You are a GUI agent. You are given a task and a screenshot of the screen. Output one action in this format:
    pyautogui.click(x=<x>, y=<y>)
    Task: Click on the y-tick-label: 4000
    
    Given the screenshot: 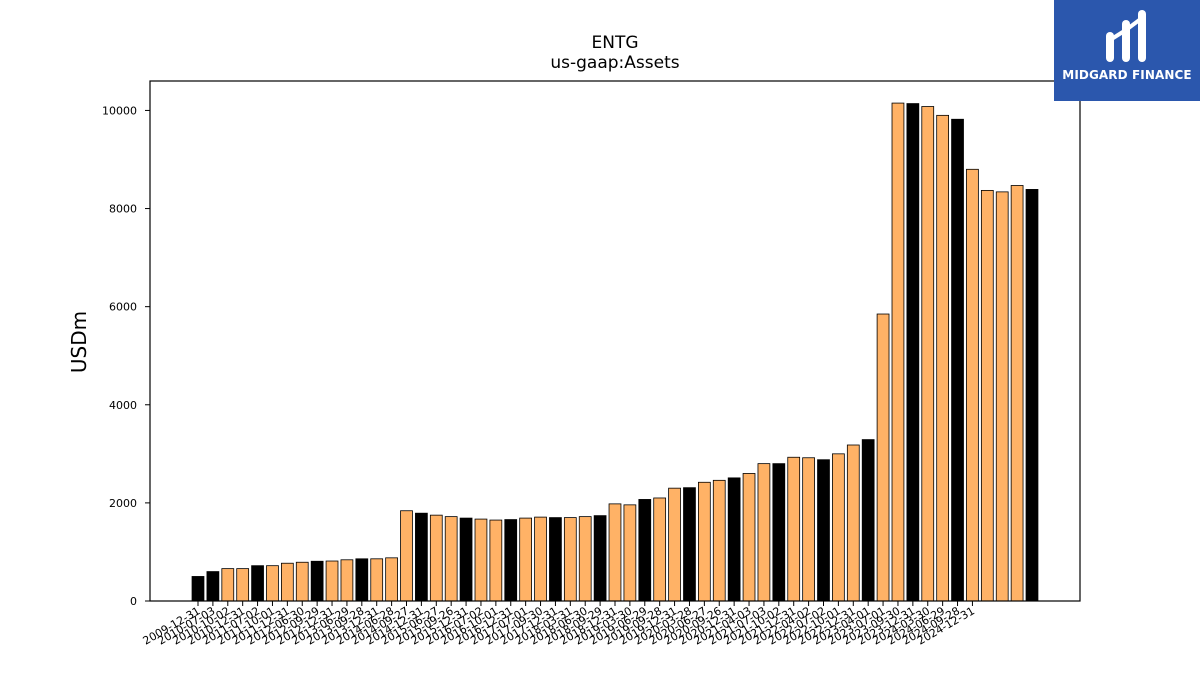 What is the action you would take?
    pyautogui.click(x=123, y=405)
    